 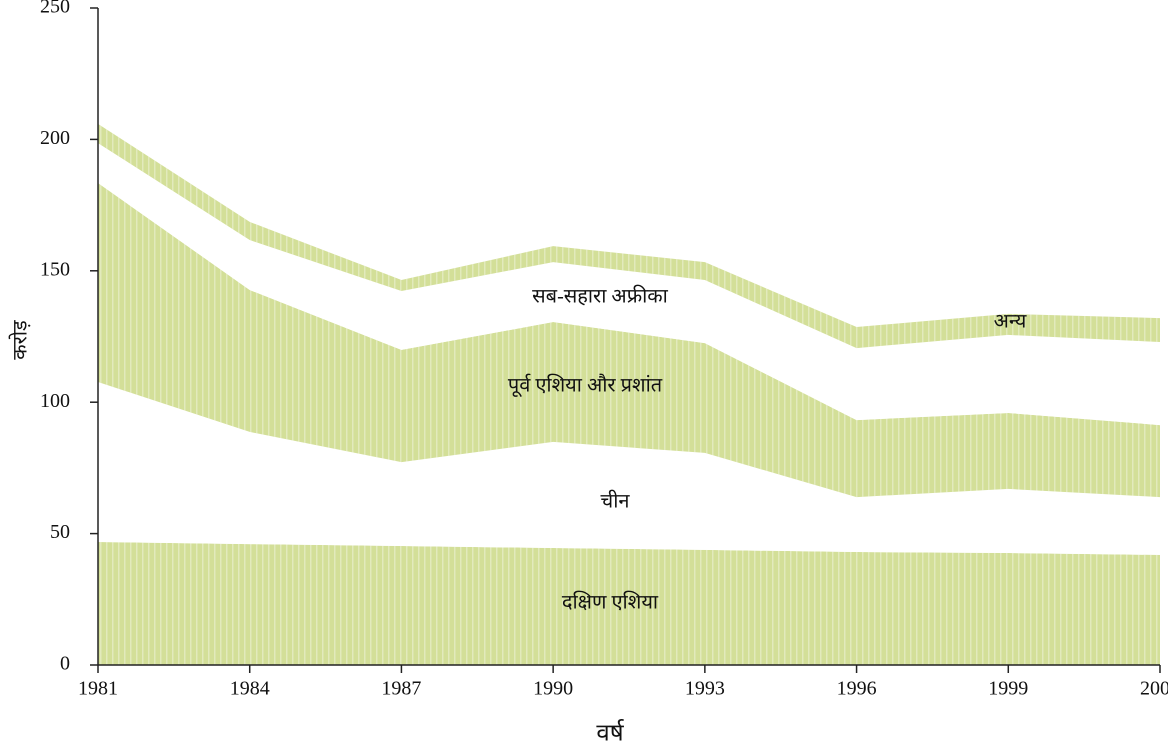 What do you see at coordinates (585, 386) in the screenshot?
I see `series-label: पूर्व एशिया और प्रशांत` at bounding box center [585, 386].